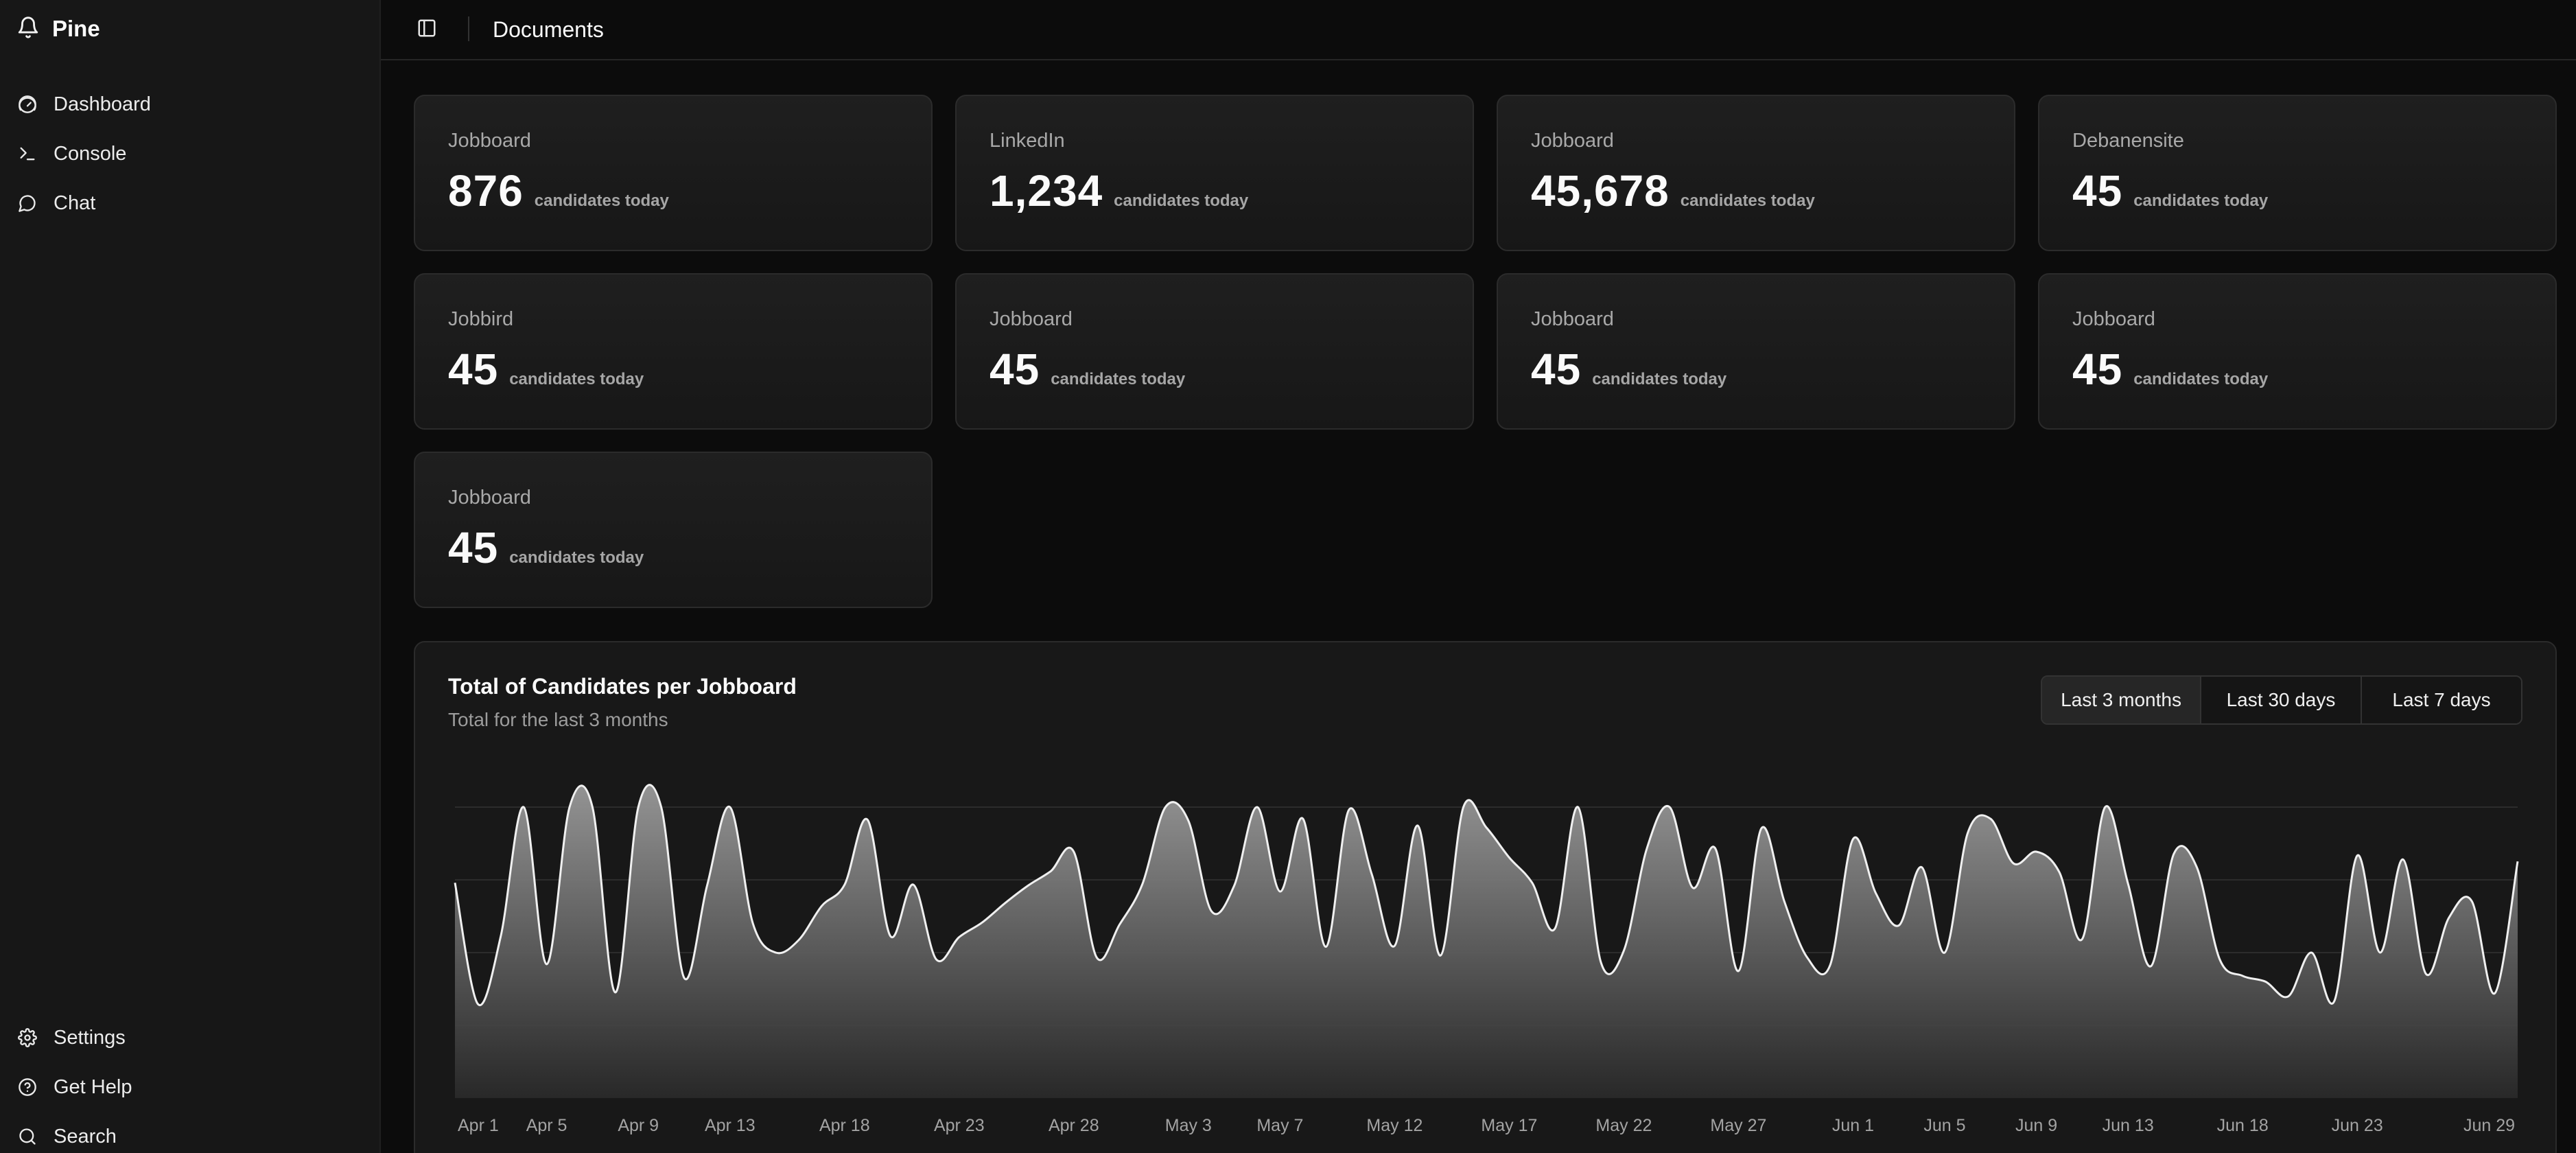  I want to click on sidebar-toggle-button, so click(426, 29).